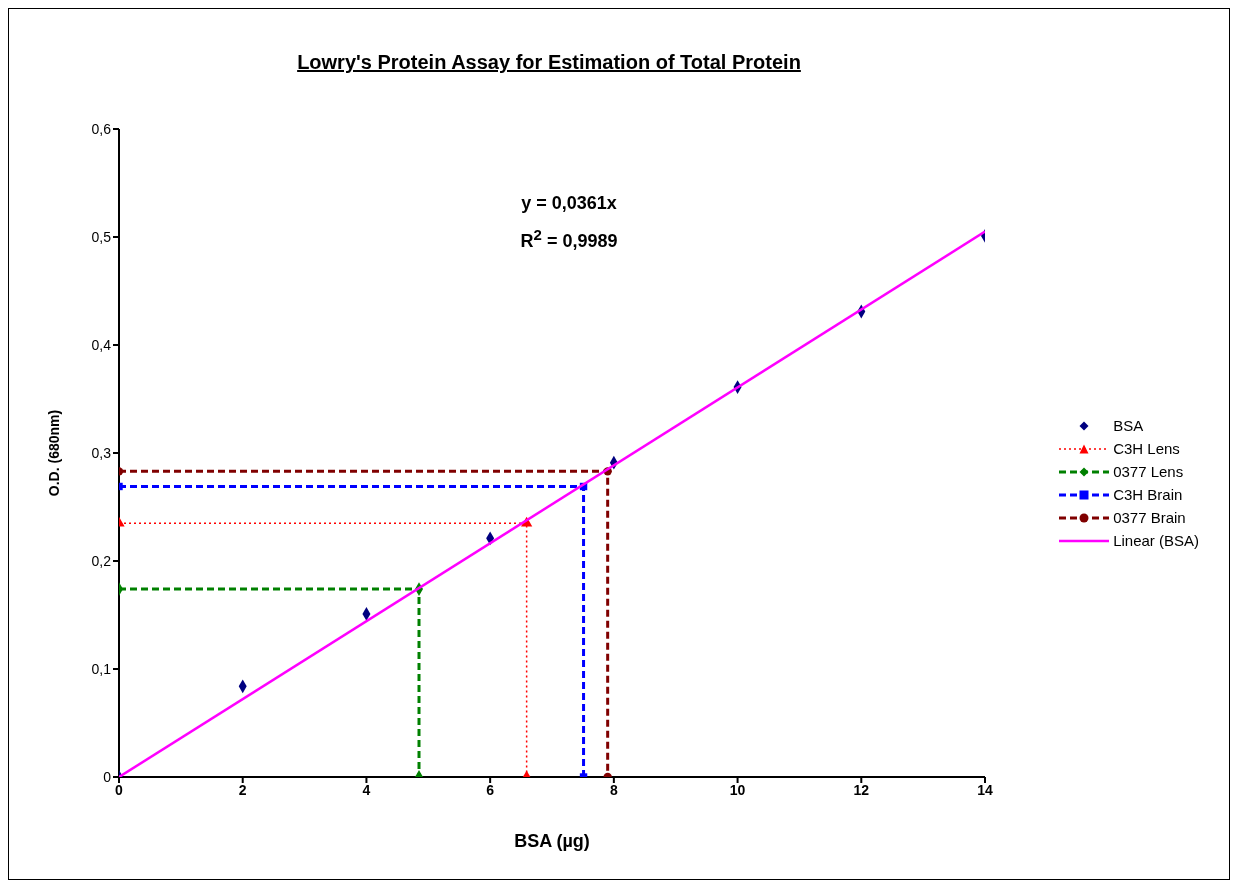  What do you see at coordinates (101, 560) in the screenshot?
I see `y-tick-label: 0,2` at bounding box center [101, 560].